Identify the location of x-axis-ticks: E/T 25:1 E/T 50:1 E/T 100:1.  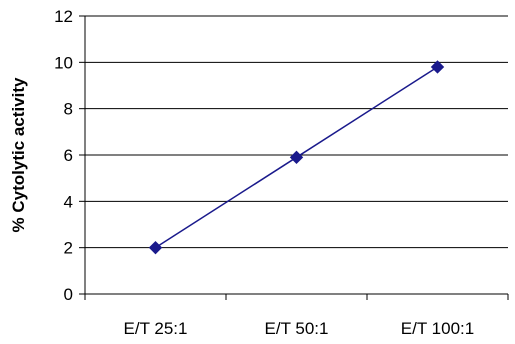
(296, 316).